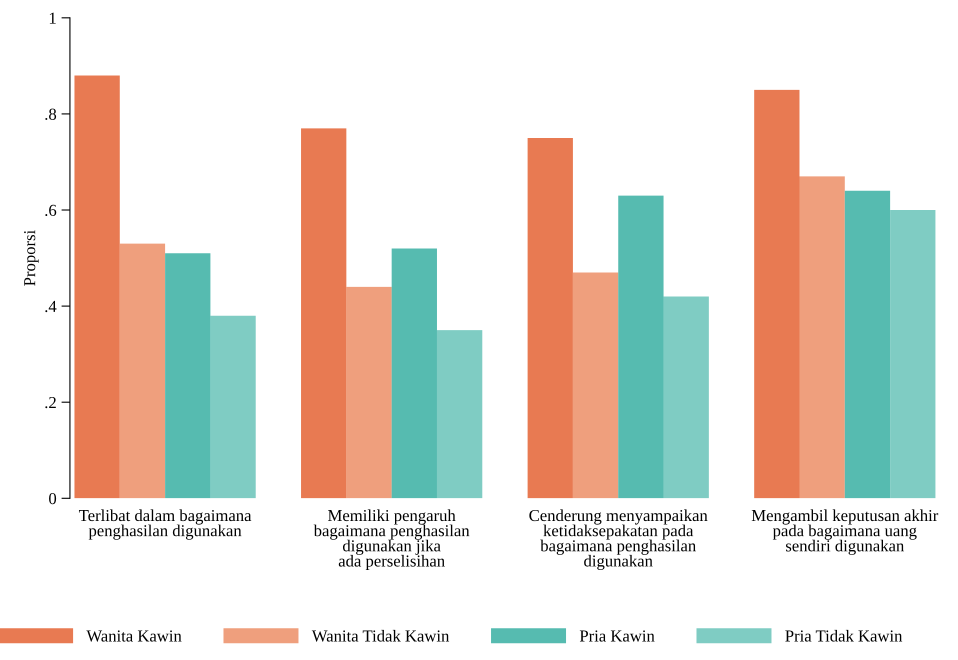 The image size is (958, 660). I want to click on legend-label: Pria Tidak Kawin, so click(843, 636).